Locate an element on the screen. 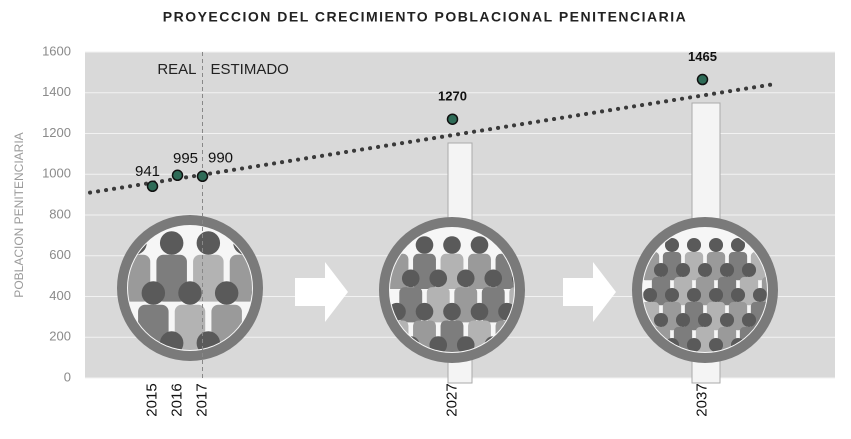  y-tick-label: 1200 is located at coordinates (56, 132).